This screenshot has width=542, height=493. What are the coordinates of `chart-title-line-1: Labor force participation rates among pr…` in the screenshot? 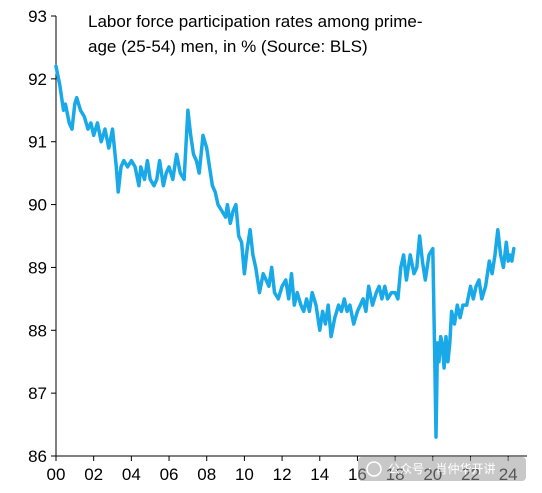 It's located at (255, 21).